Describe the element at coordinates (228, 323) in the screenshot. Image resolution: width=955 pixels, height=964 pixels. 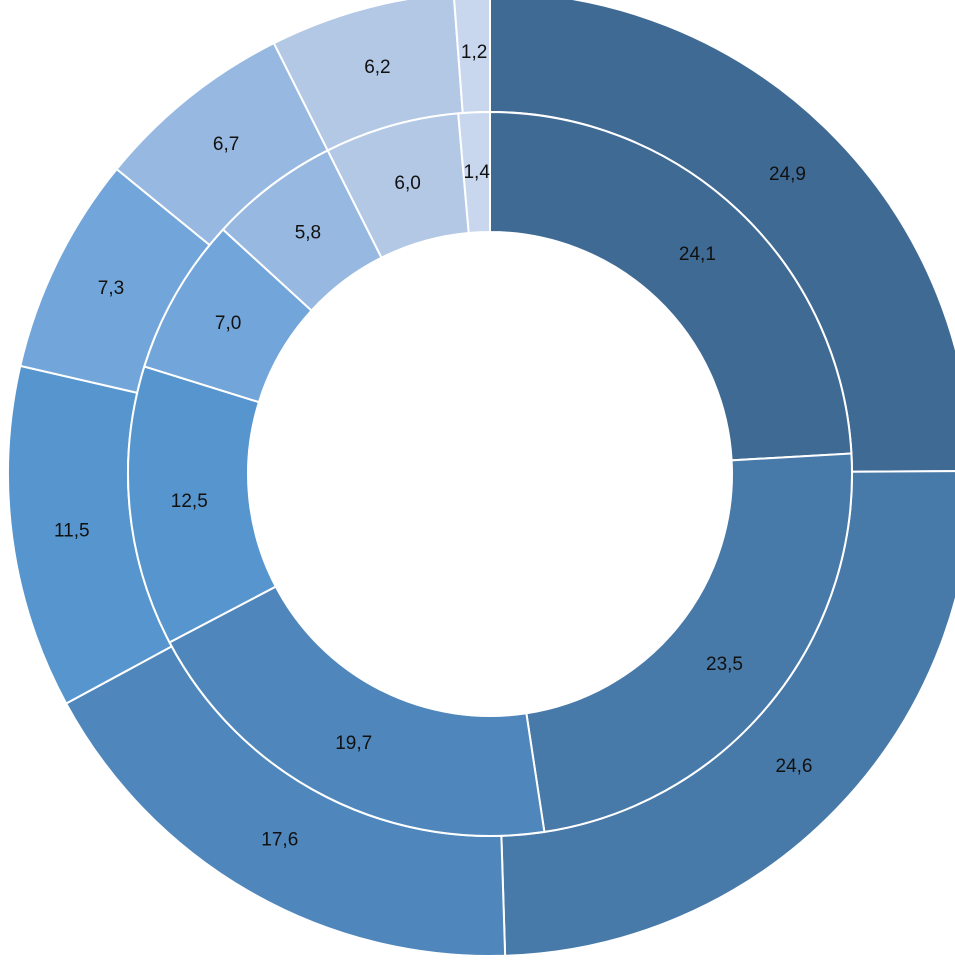
I see `inner-ring-label-5: 7,0` at that location.